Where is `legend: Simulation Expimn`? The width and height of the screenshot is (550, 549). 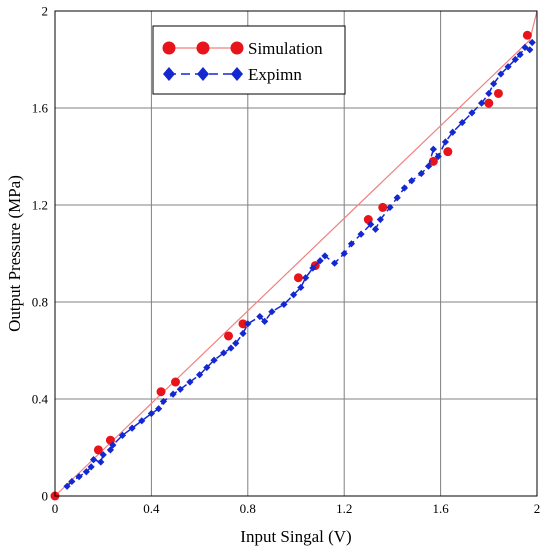 legend: Simulation Expimn is located at coordinates (249, 60).